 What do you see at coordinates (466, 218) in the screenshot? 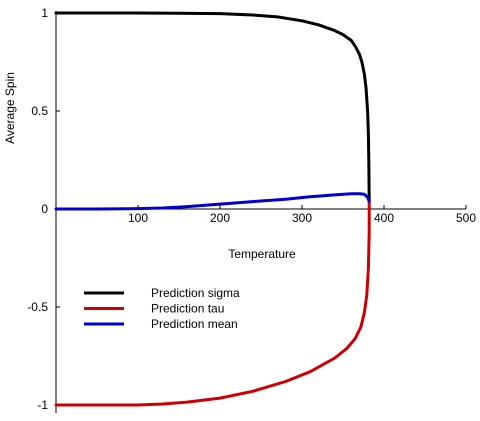
I see `x-tick-label: 500` at bounding box center [466, 218].